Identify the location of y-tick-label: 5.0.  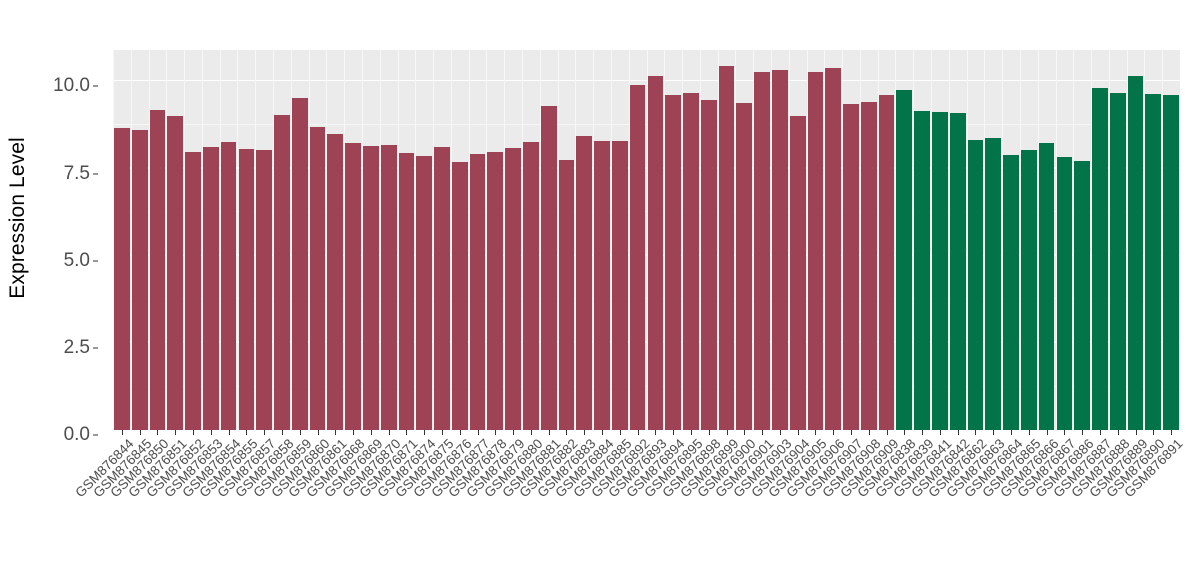
(76, 260).